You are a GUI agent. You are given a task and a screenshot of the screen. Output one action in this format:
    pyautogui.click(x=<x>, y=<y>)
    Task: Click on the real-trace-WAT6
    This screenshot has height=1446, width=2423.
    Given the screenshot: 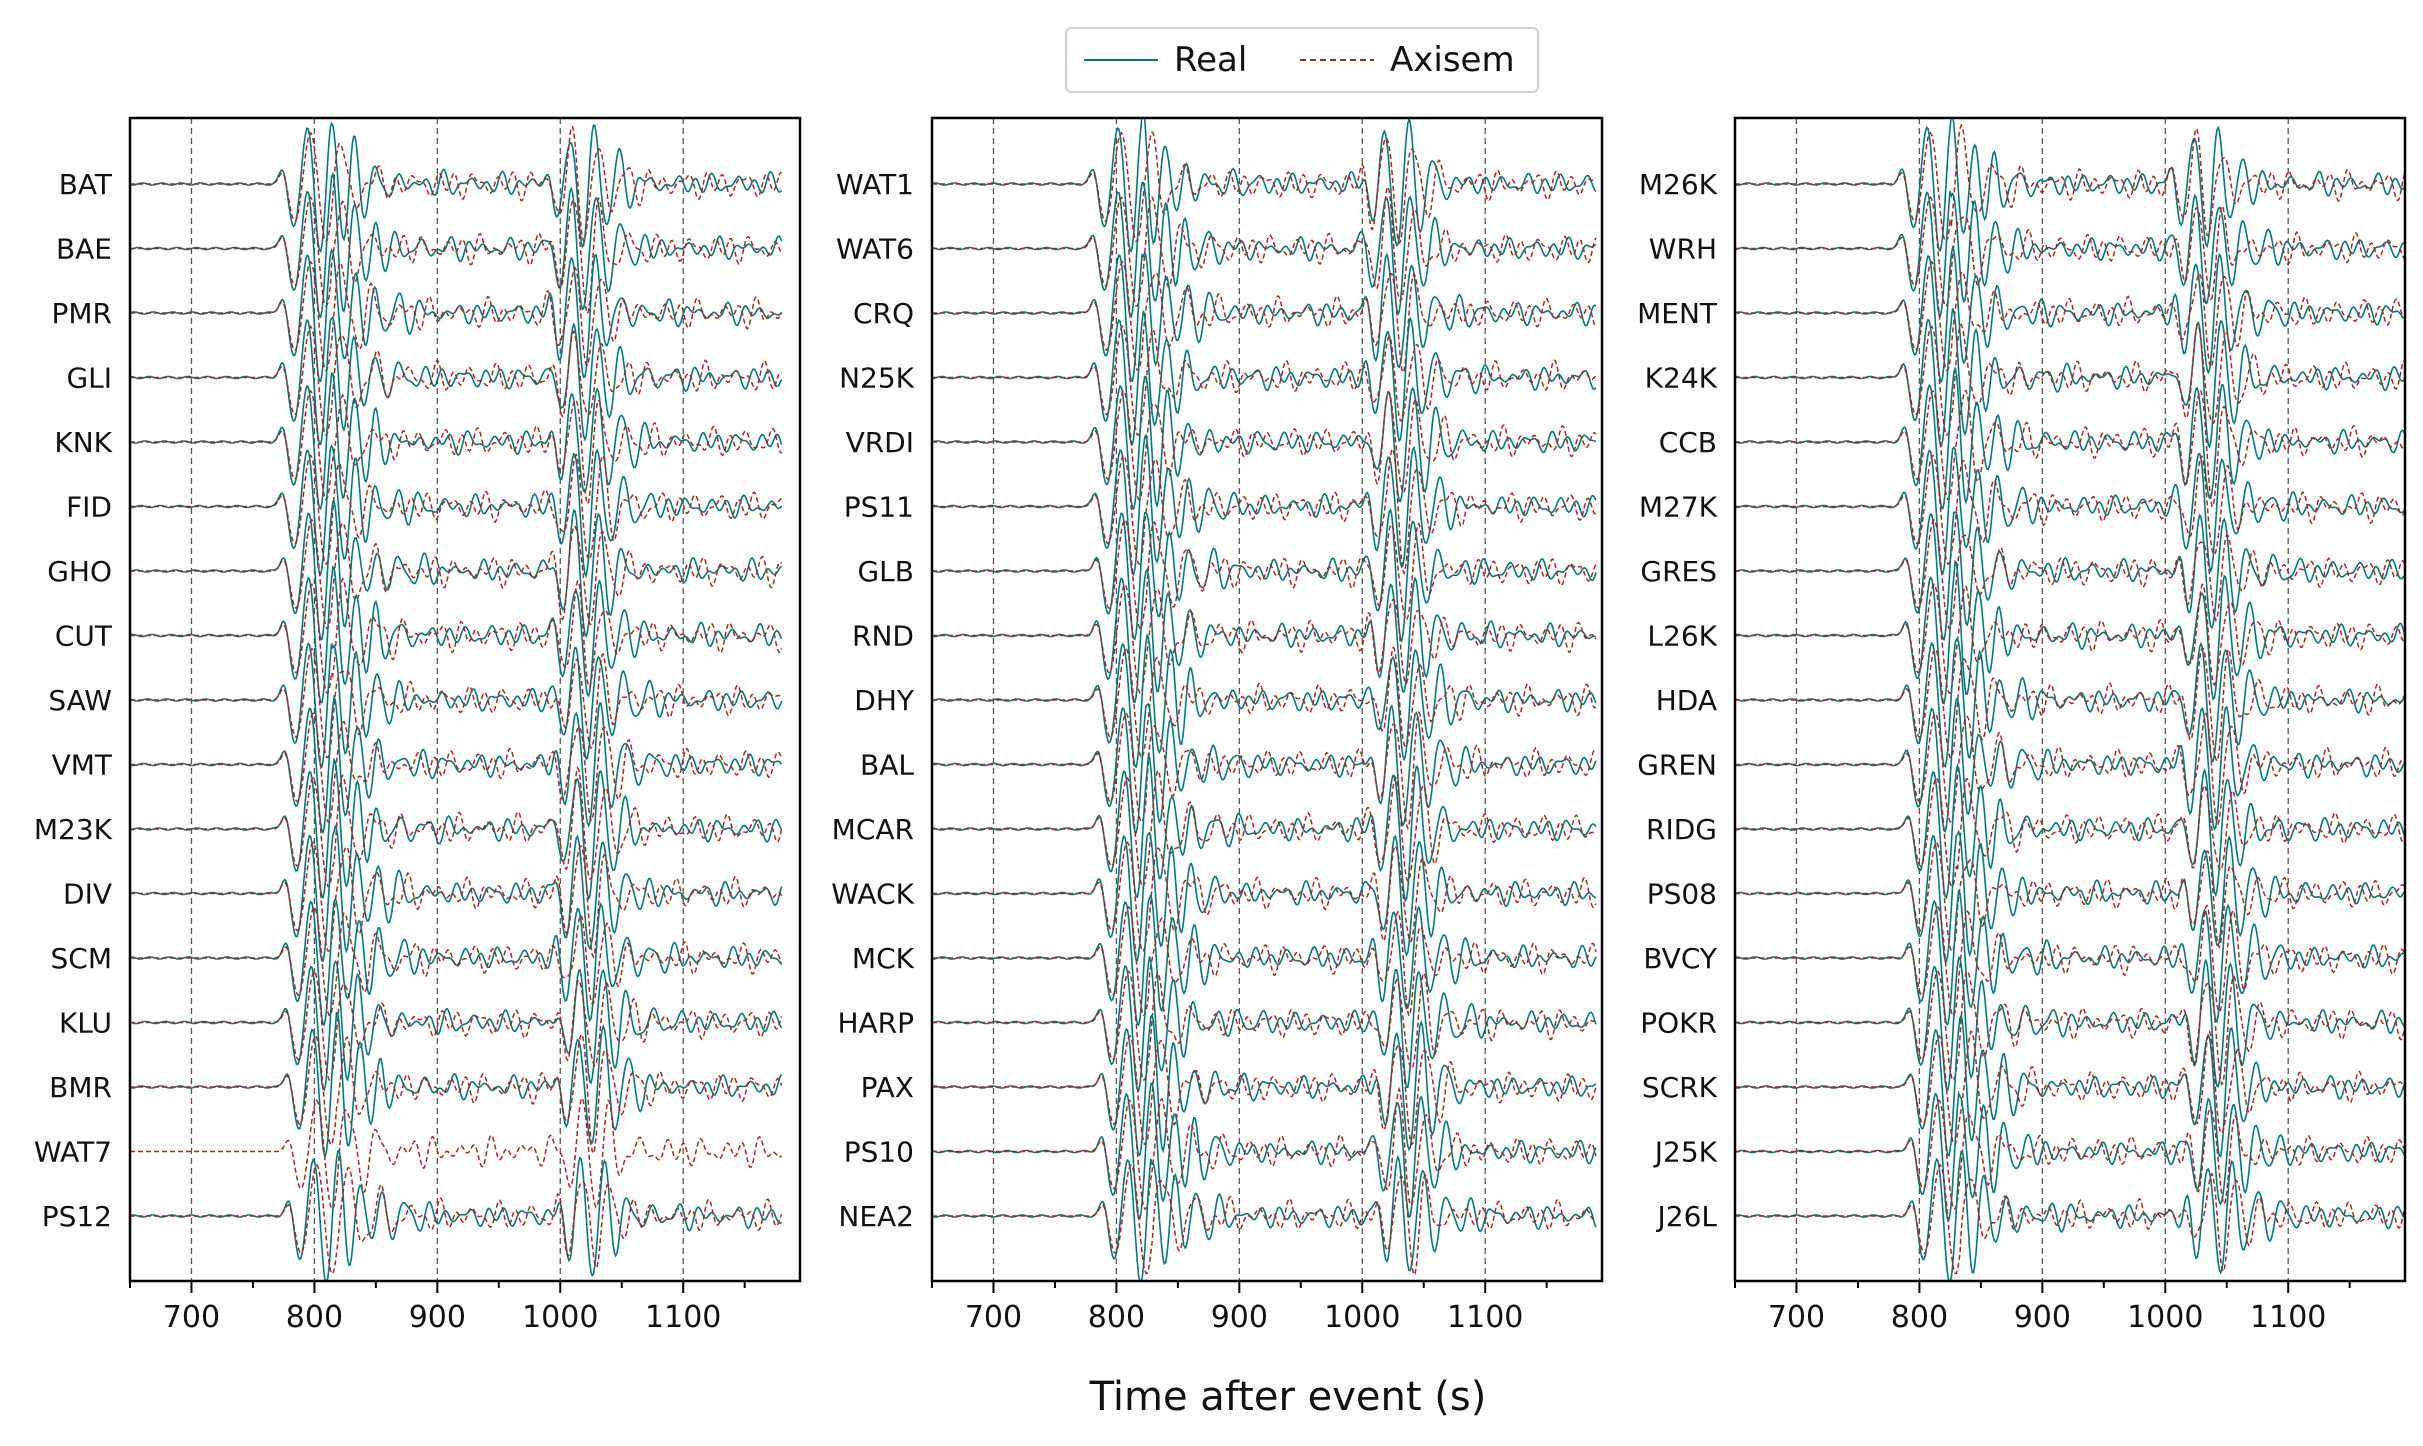 What is the action you would take?
    pyautogui.click(x=1264, y=250)
    